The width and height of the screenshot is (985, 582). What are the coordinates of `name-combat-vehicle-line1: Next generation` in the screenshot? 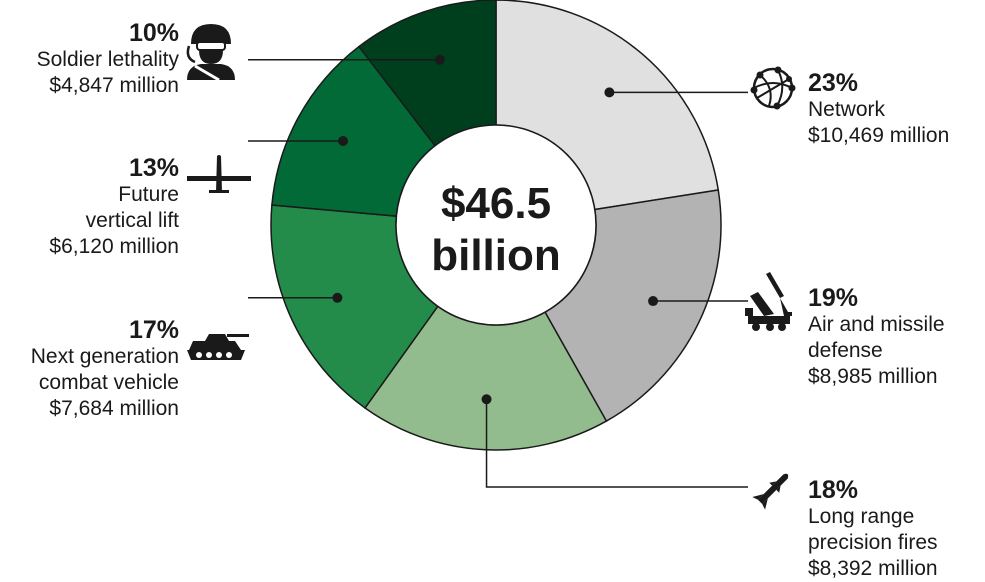 It's located at (104, 356).